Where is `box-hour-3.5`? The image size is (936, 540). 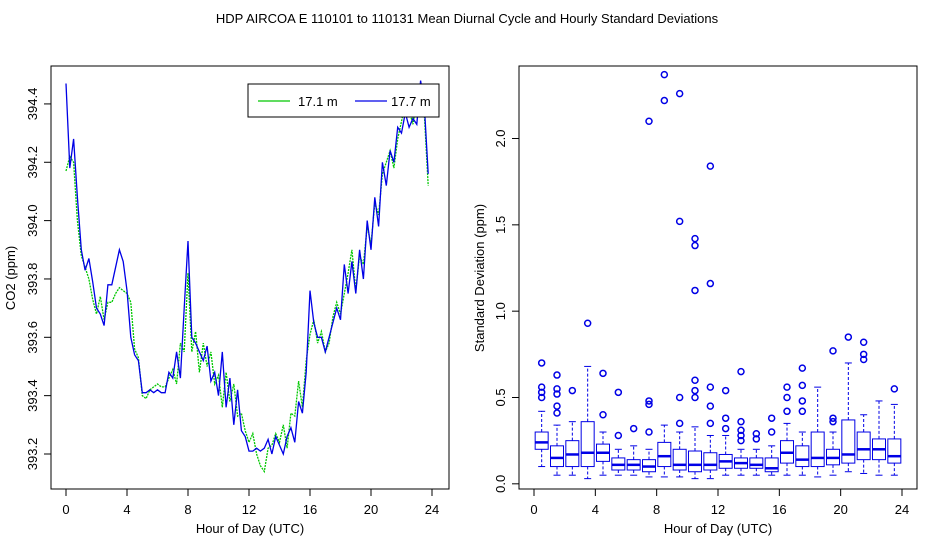
box-hour-3.5 is located at coordinates (587, 399).